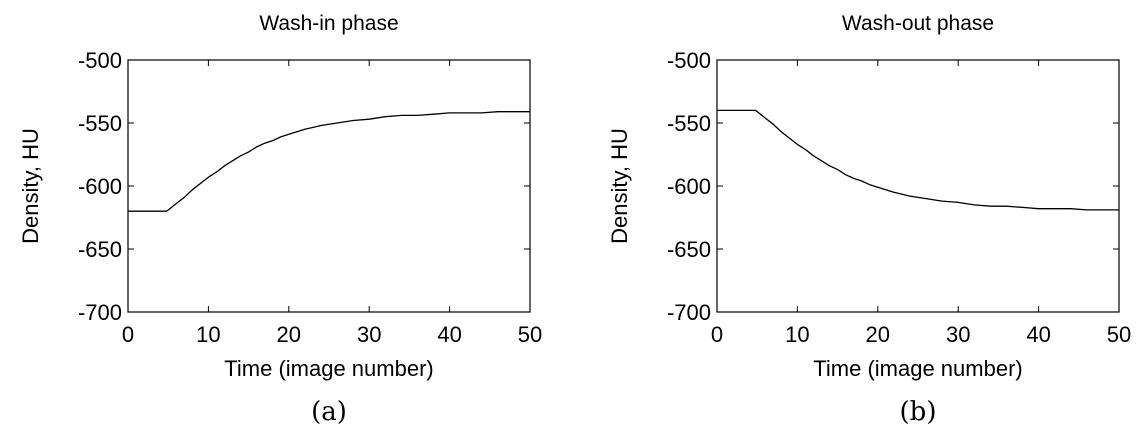 The image size is (1146, 434). What do you see at coordinates (329, 412) in the screenshot?
I see `panel-caption: (a)` at bounding box center [329, 412].